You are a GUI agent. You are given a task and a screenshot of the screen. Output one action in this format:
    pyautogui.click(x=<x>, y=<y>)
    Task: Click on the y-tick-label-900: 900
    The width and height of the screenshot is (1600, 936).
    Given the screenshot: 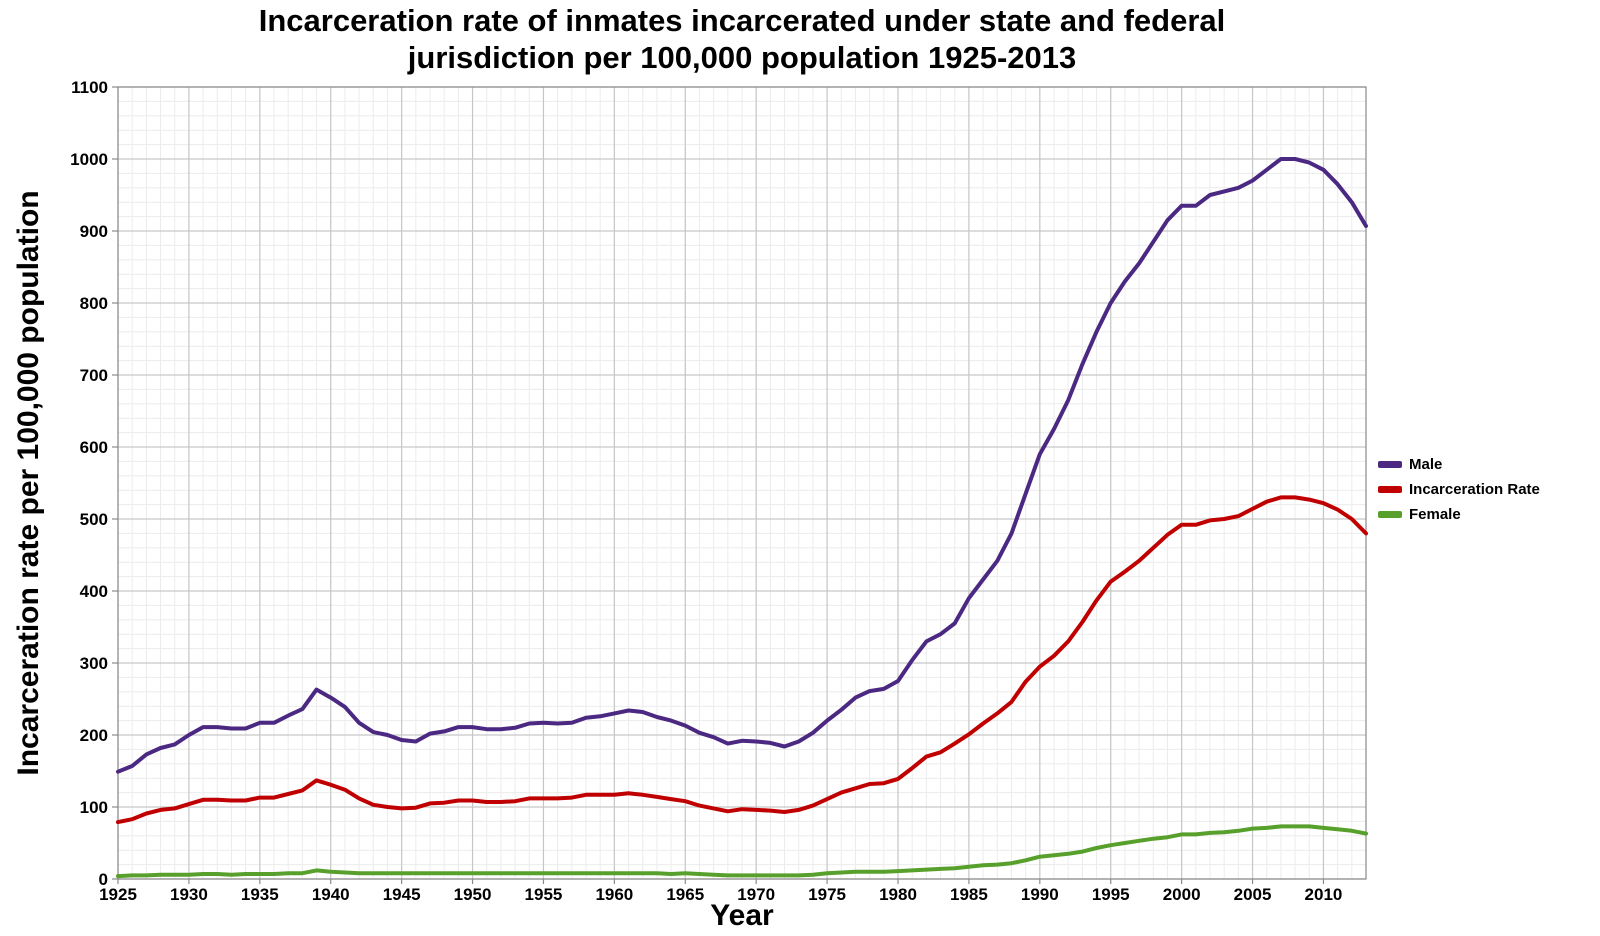 What is the action you would take?
    pyautogui.click(x=94, y=231)
    